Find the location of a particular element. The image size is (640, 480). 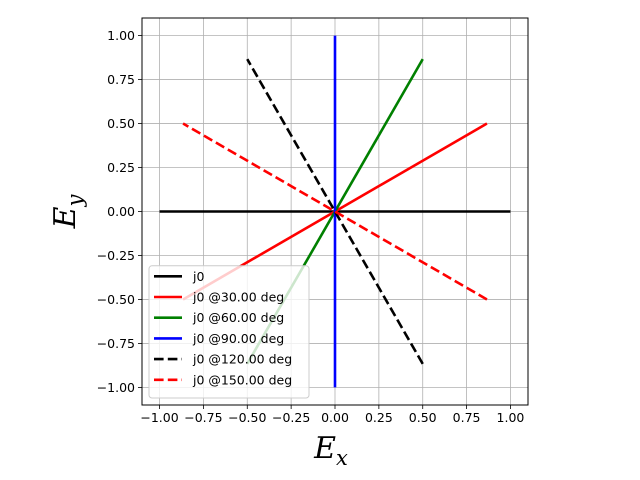

x-tick-label: −0.75 is located at coordinates (203, 417).